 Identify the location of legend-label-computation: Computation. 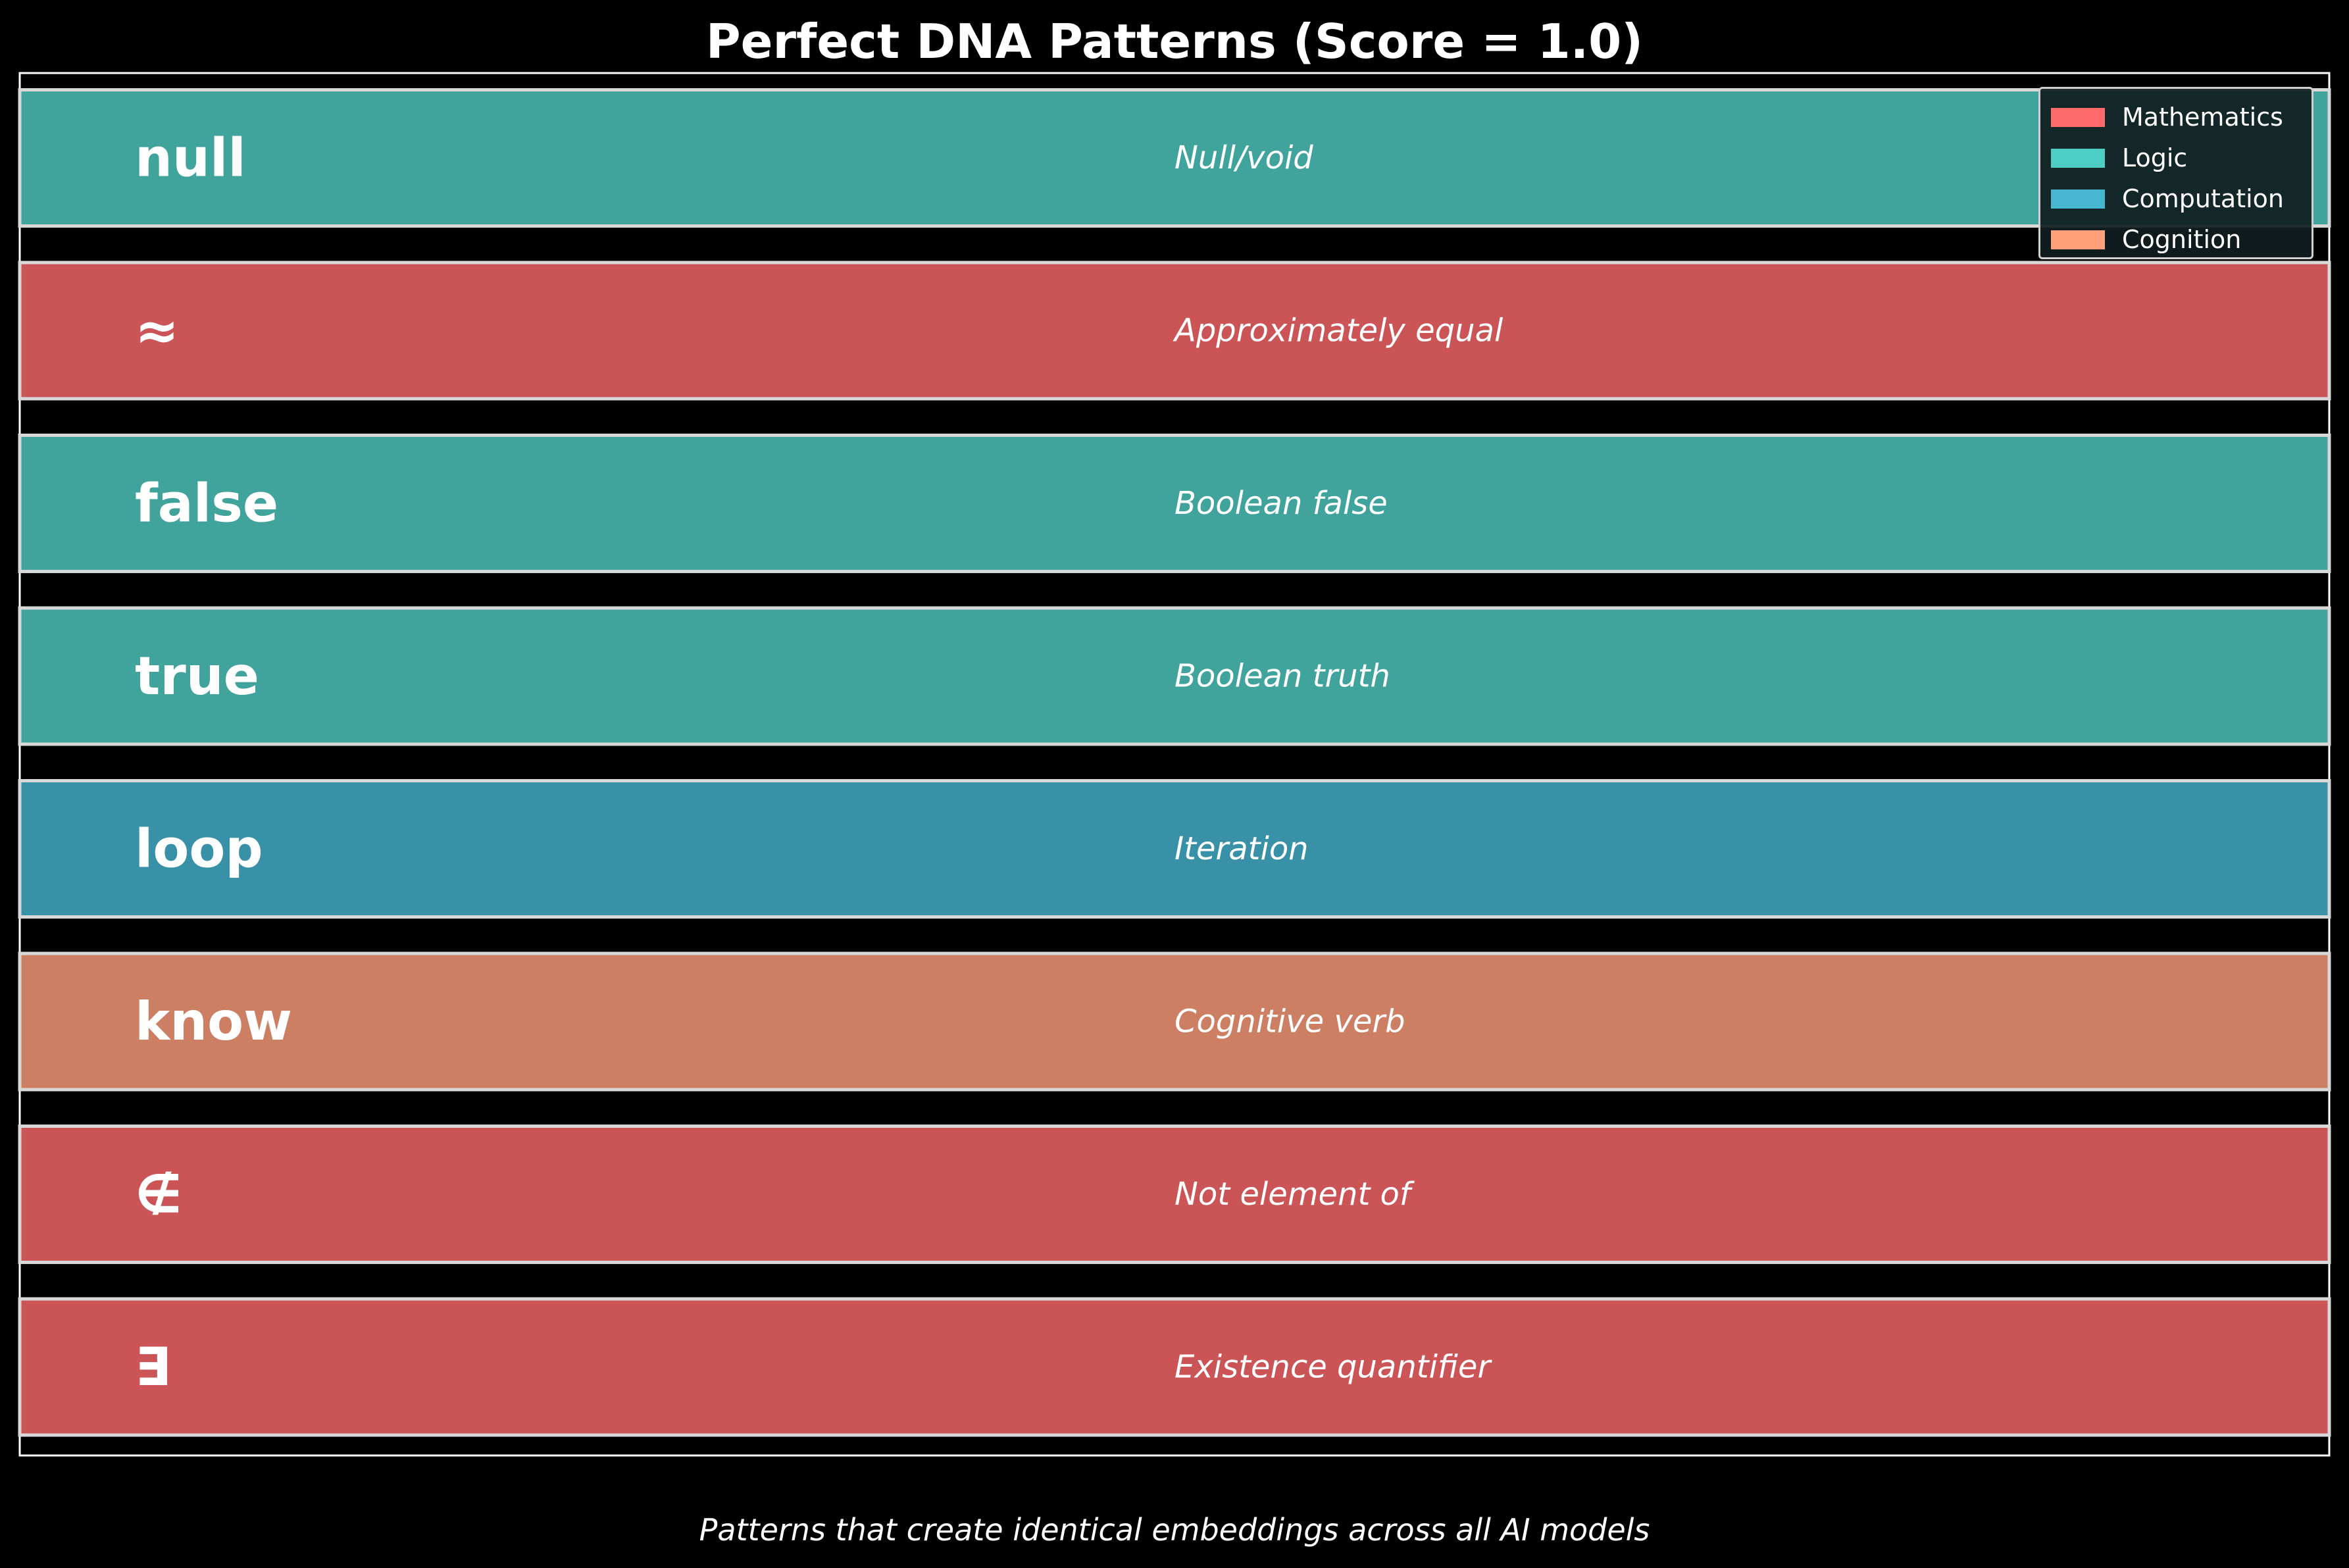
(2203, 198).